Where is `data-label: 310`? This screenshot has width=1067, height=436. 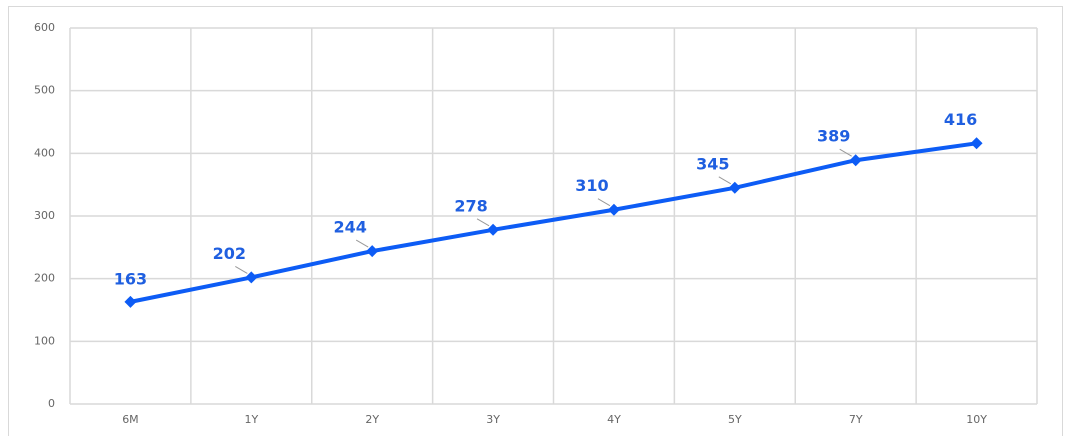
data-label: 310 is located at coordinates (591, 185).